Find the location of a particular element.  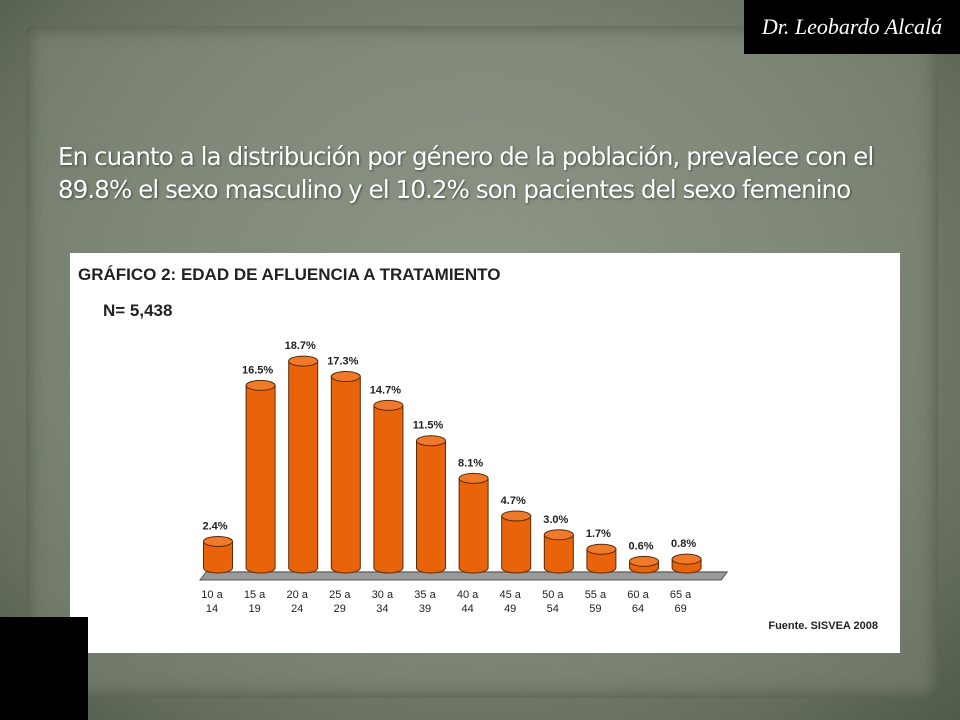

x-tick-label-1-line2: 19 is located at coordinates (254, 609).